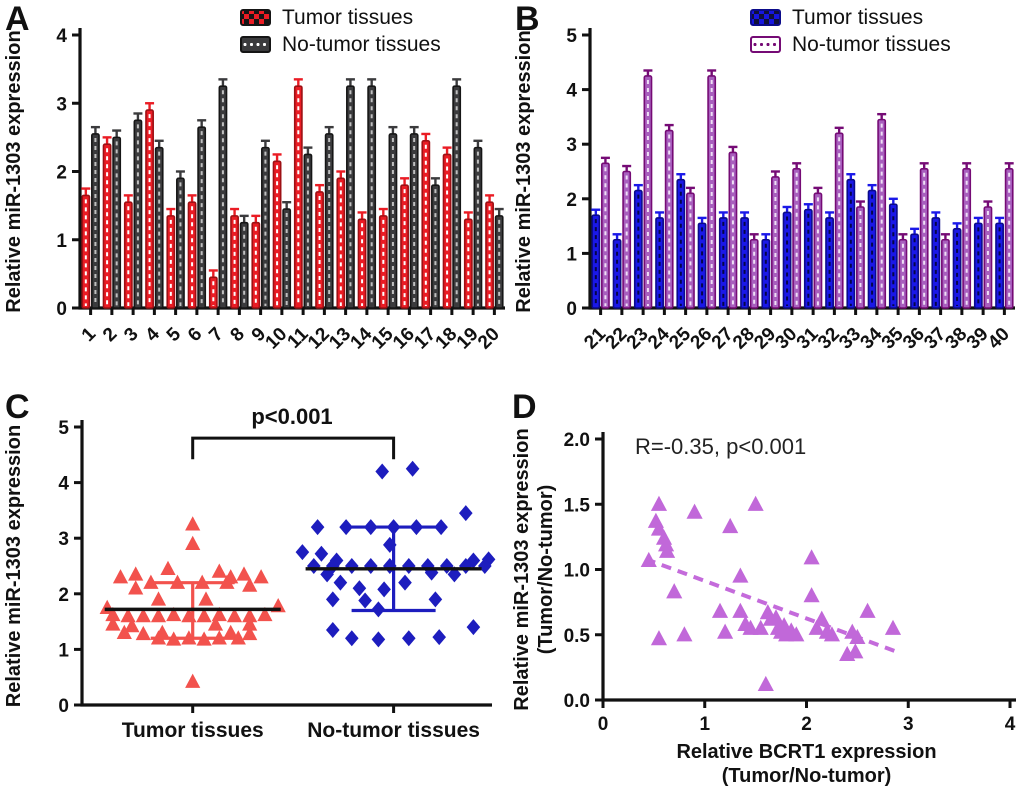 Image resolution: width=1020 pixels, height=800 pixels. Describe the element at coordinates (110, 335) in the screenshot. I see `x-tick-label: 2` at that location.